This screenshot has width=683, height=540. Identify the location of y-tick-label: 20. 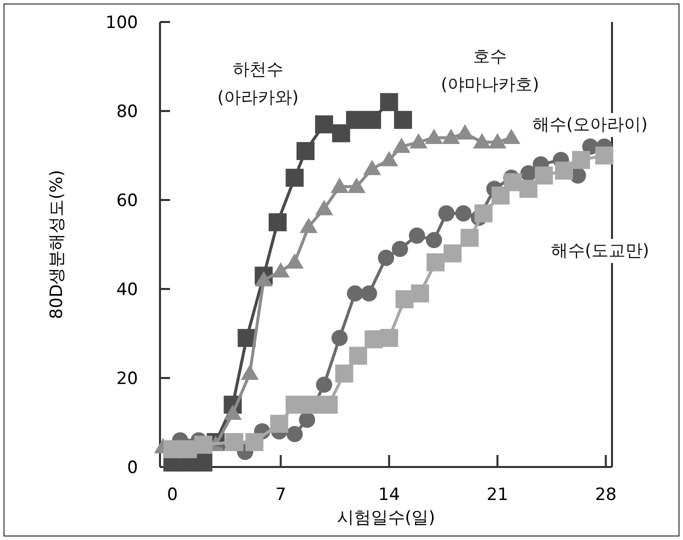
(127, 379).